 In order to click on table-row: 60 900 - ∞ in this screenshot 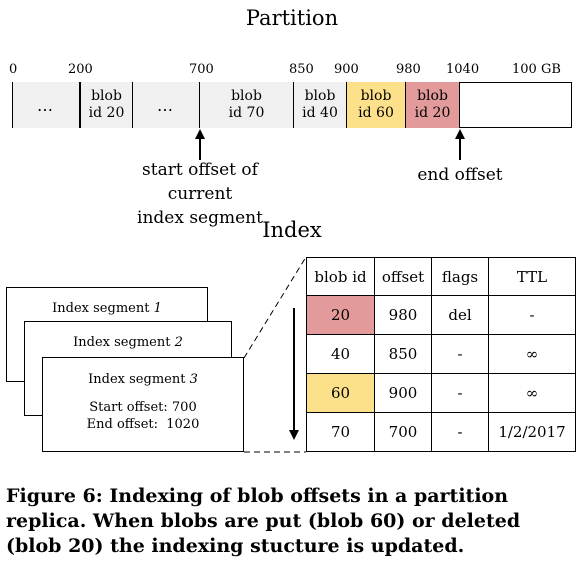, I will do `click(441, 393)`.